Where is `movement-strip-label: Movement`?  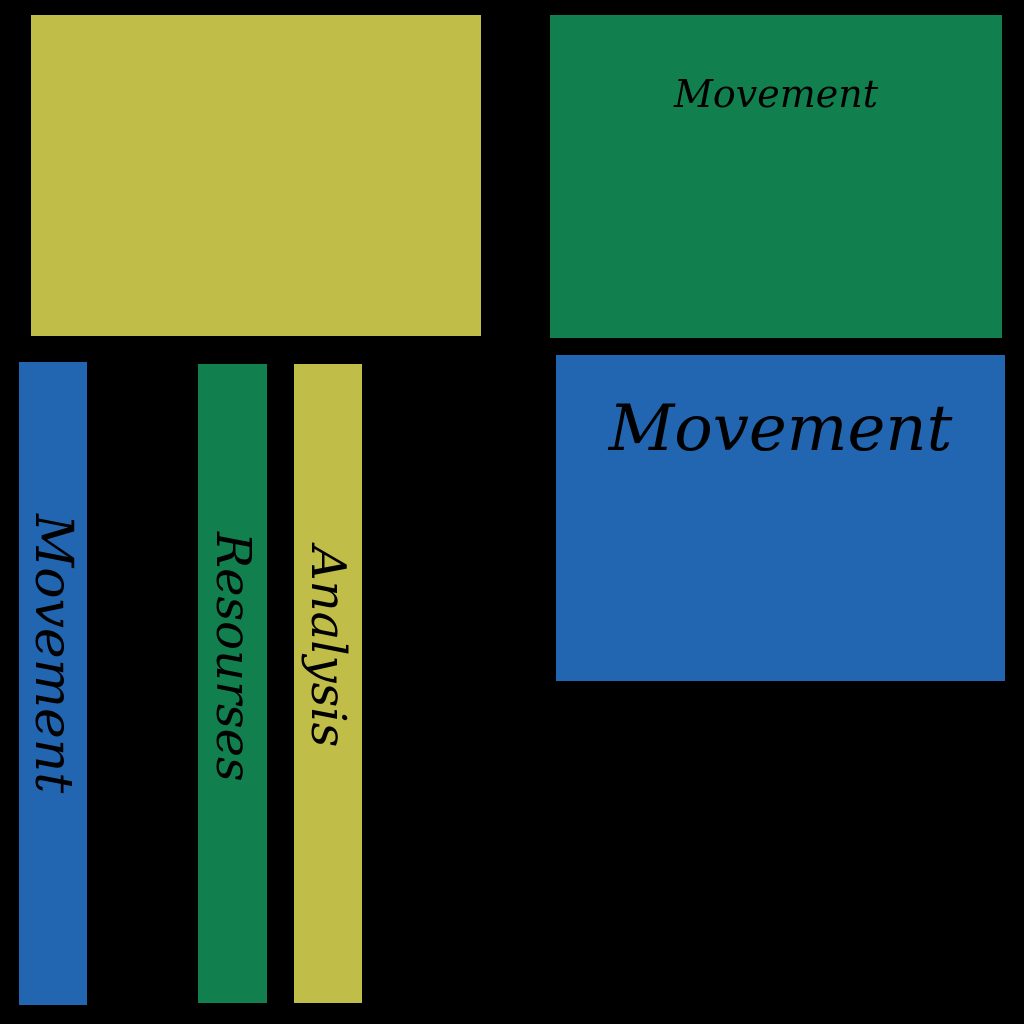
movement-strip-label: Movement is located at coordinates (53, 654).